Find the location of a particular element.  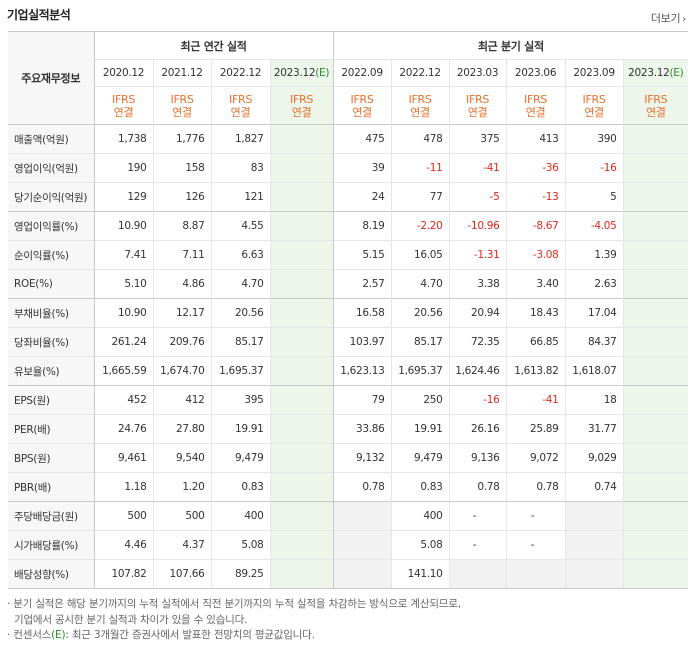

row-label: EPS(원) is located at coordinates (51, 400).